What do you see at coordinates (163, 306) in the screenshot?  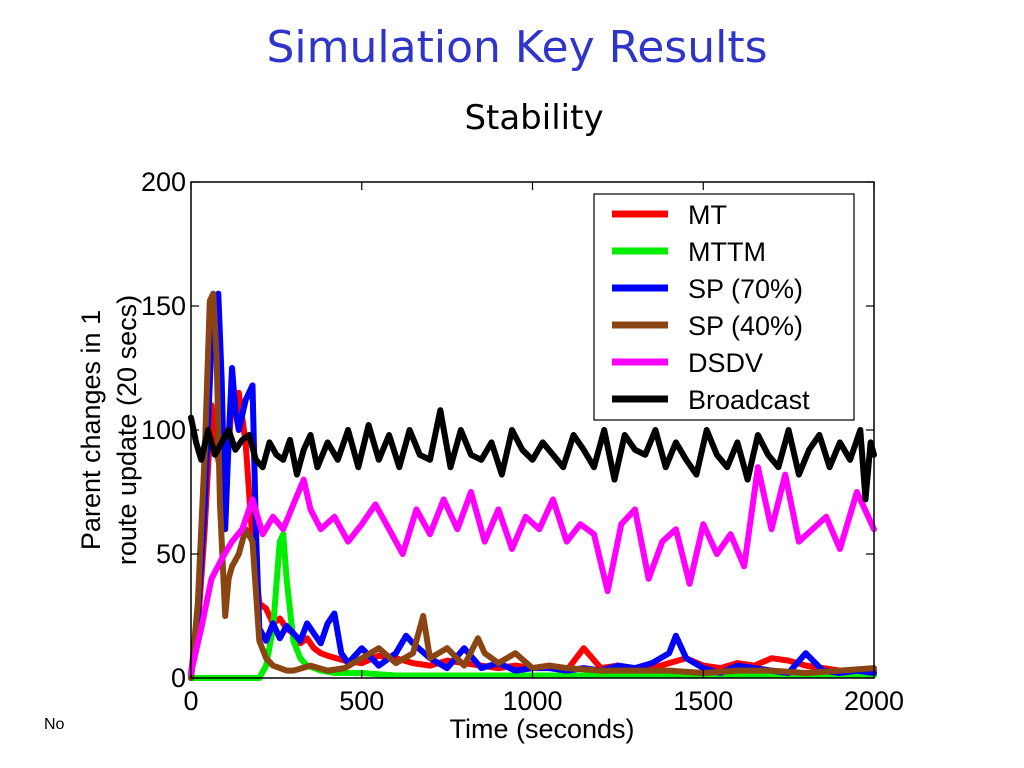 I see `y-tick-label: 150` at bounding box center [163, 306].